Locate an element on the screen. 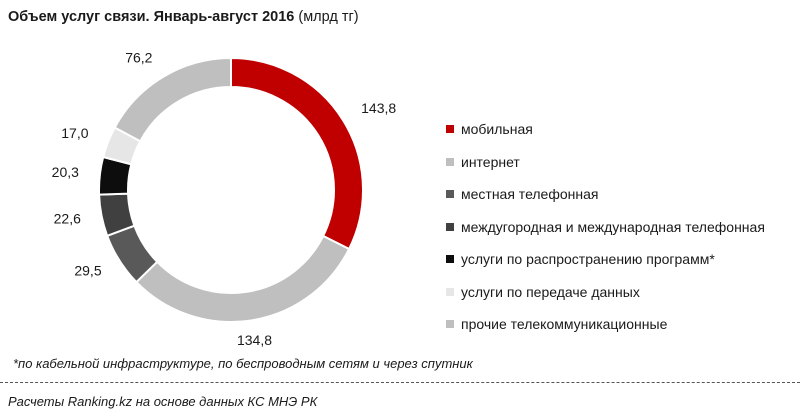 This screenshot has width=800, height=420. legend-item: междугородная и международная телефонная is located at coordinates (605, 227).